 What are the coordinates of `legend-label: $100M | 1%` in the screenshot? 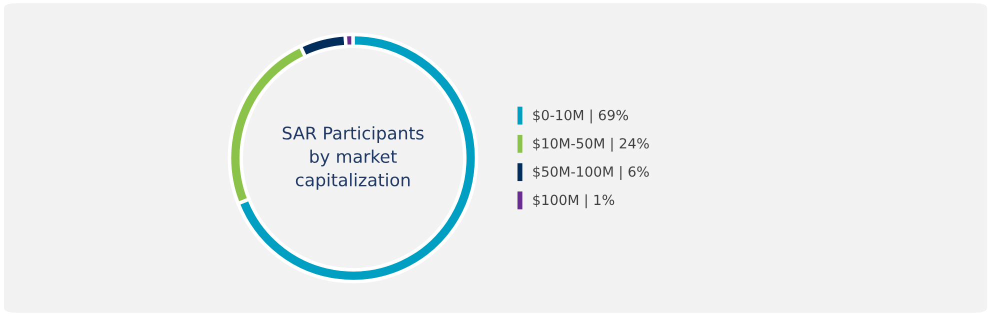 It's located at (573, 201).